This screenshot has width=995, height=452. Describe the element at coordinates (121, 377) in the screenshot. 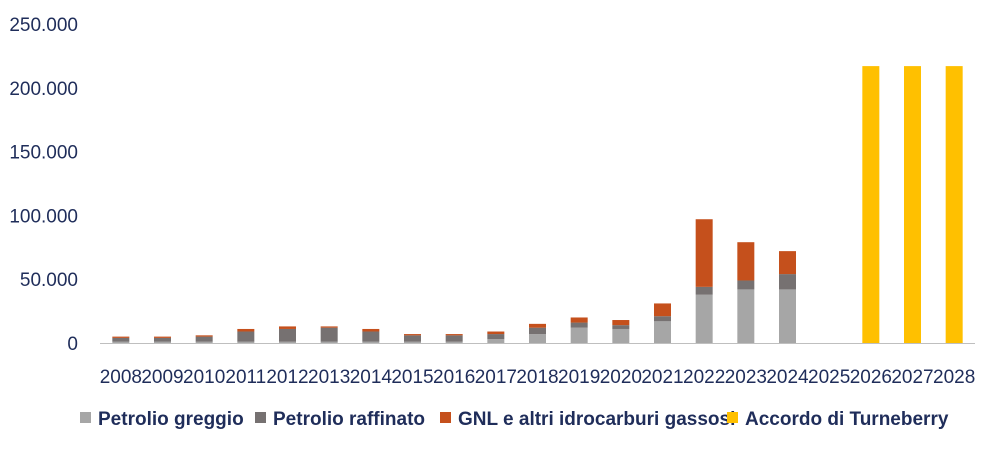

I see `x-tick-label: 2008` at that location.